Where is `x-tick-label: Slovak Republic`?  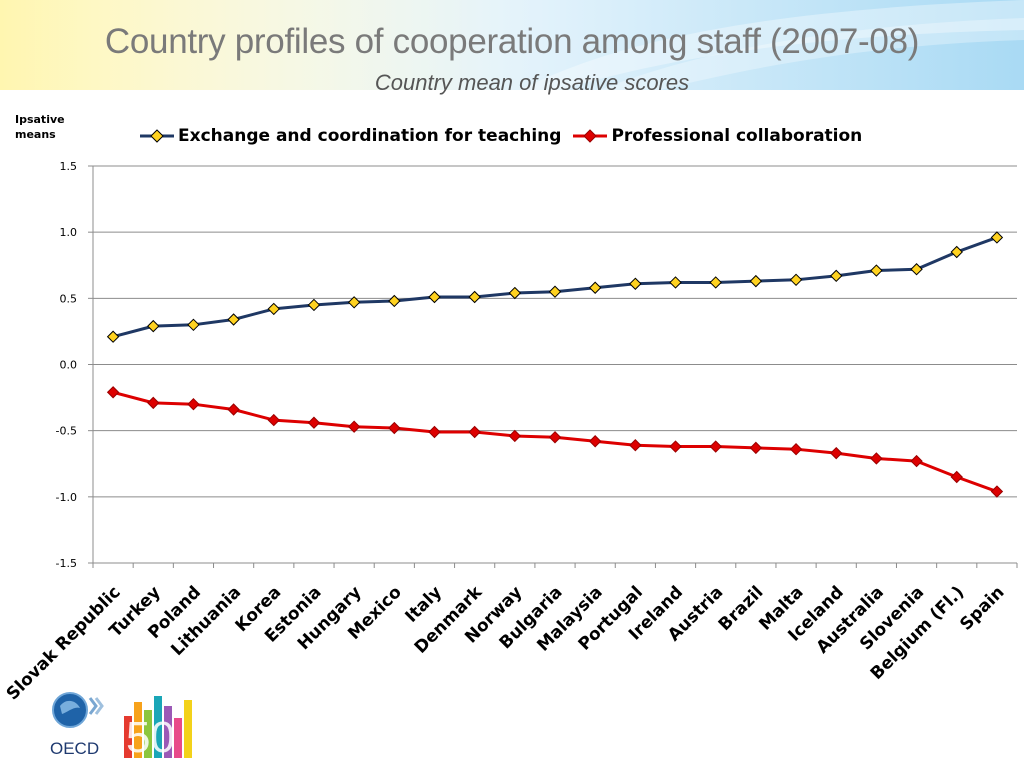
x-tick-label: Slovak Republic is located at coordinates (64, 643).